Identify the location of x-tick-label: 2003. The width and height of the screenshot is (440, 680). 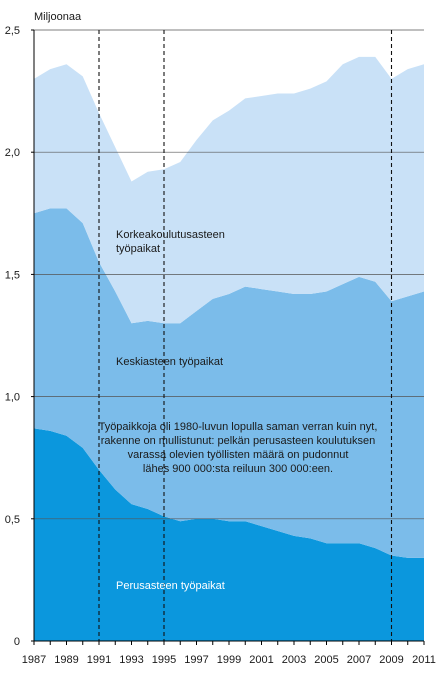
(294, 660).